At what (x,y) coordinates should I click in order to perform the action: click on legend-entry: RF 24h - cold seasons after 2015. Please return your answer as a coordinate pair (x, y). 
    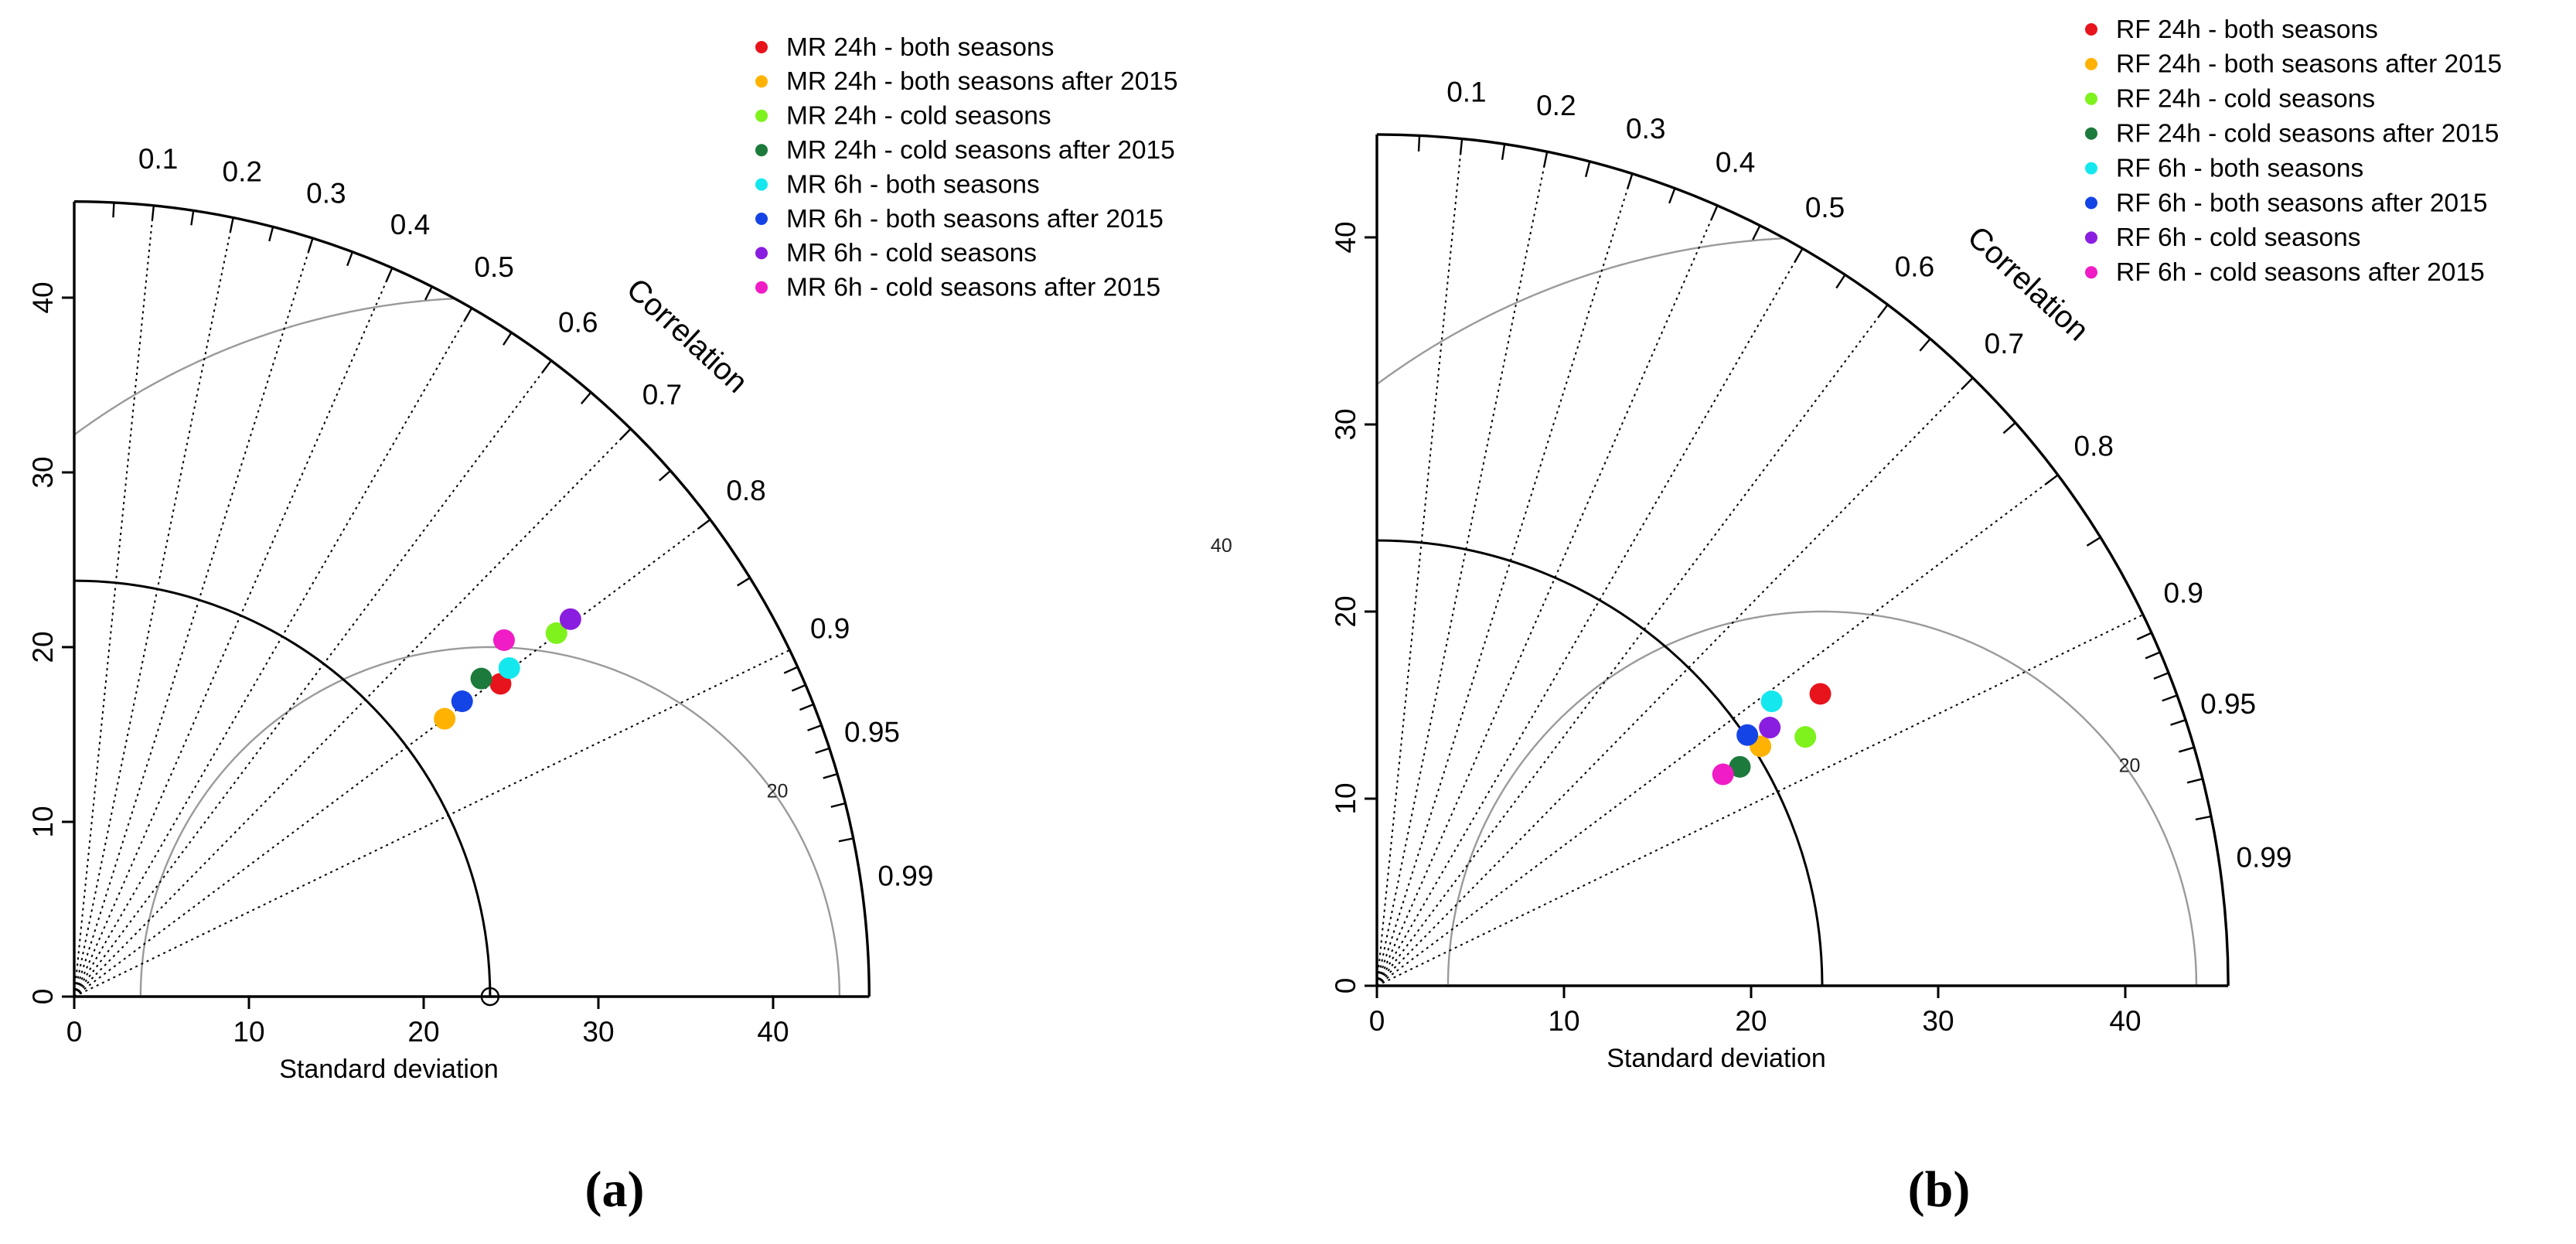
    Looking at the image, I should click on (2307, 134).